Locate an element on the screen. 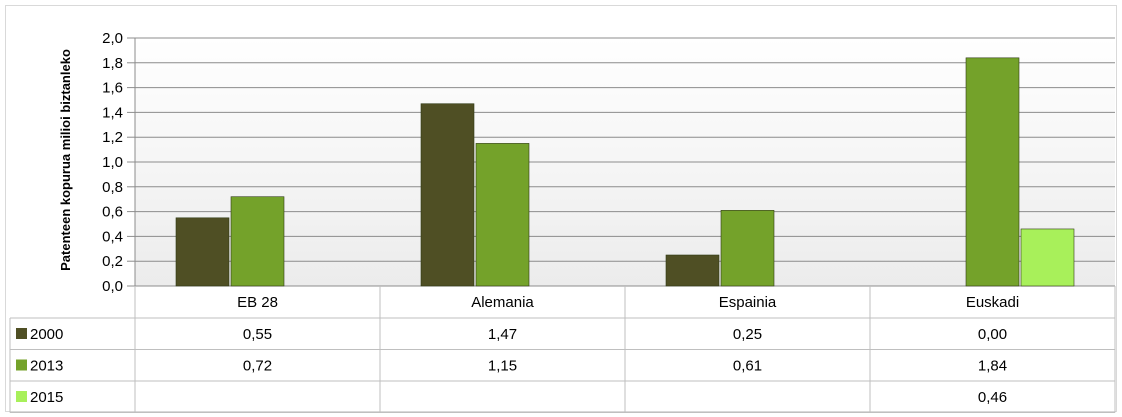 This screenshot has height=417, width=1122. table-cell-value: 0,25 is located at coordinates (747, 334).